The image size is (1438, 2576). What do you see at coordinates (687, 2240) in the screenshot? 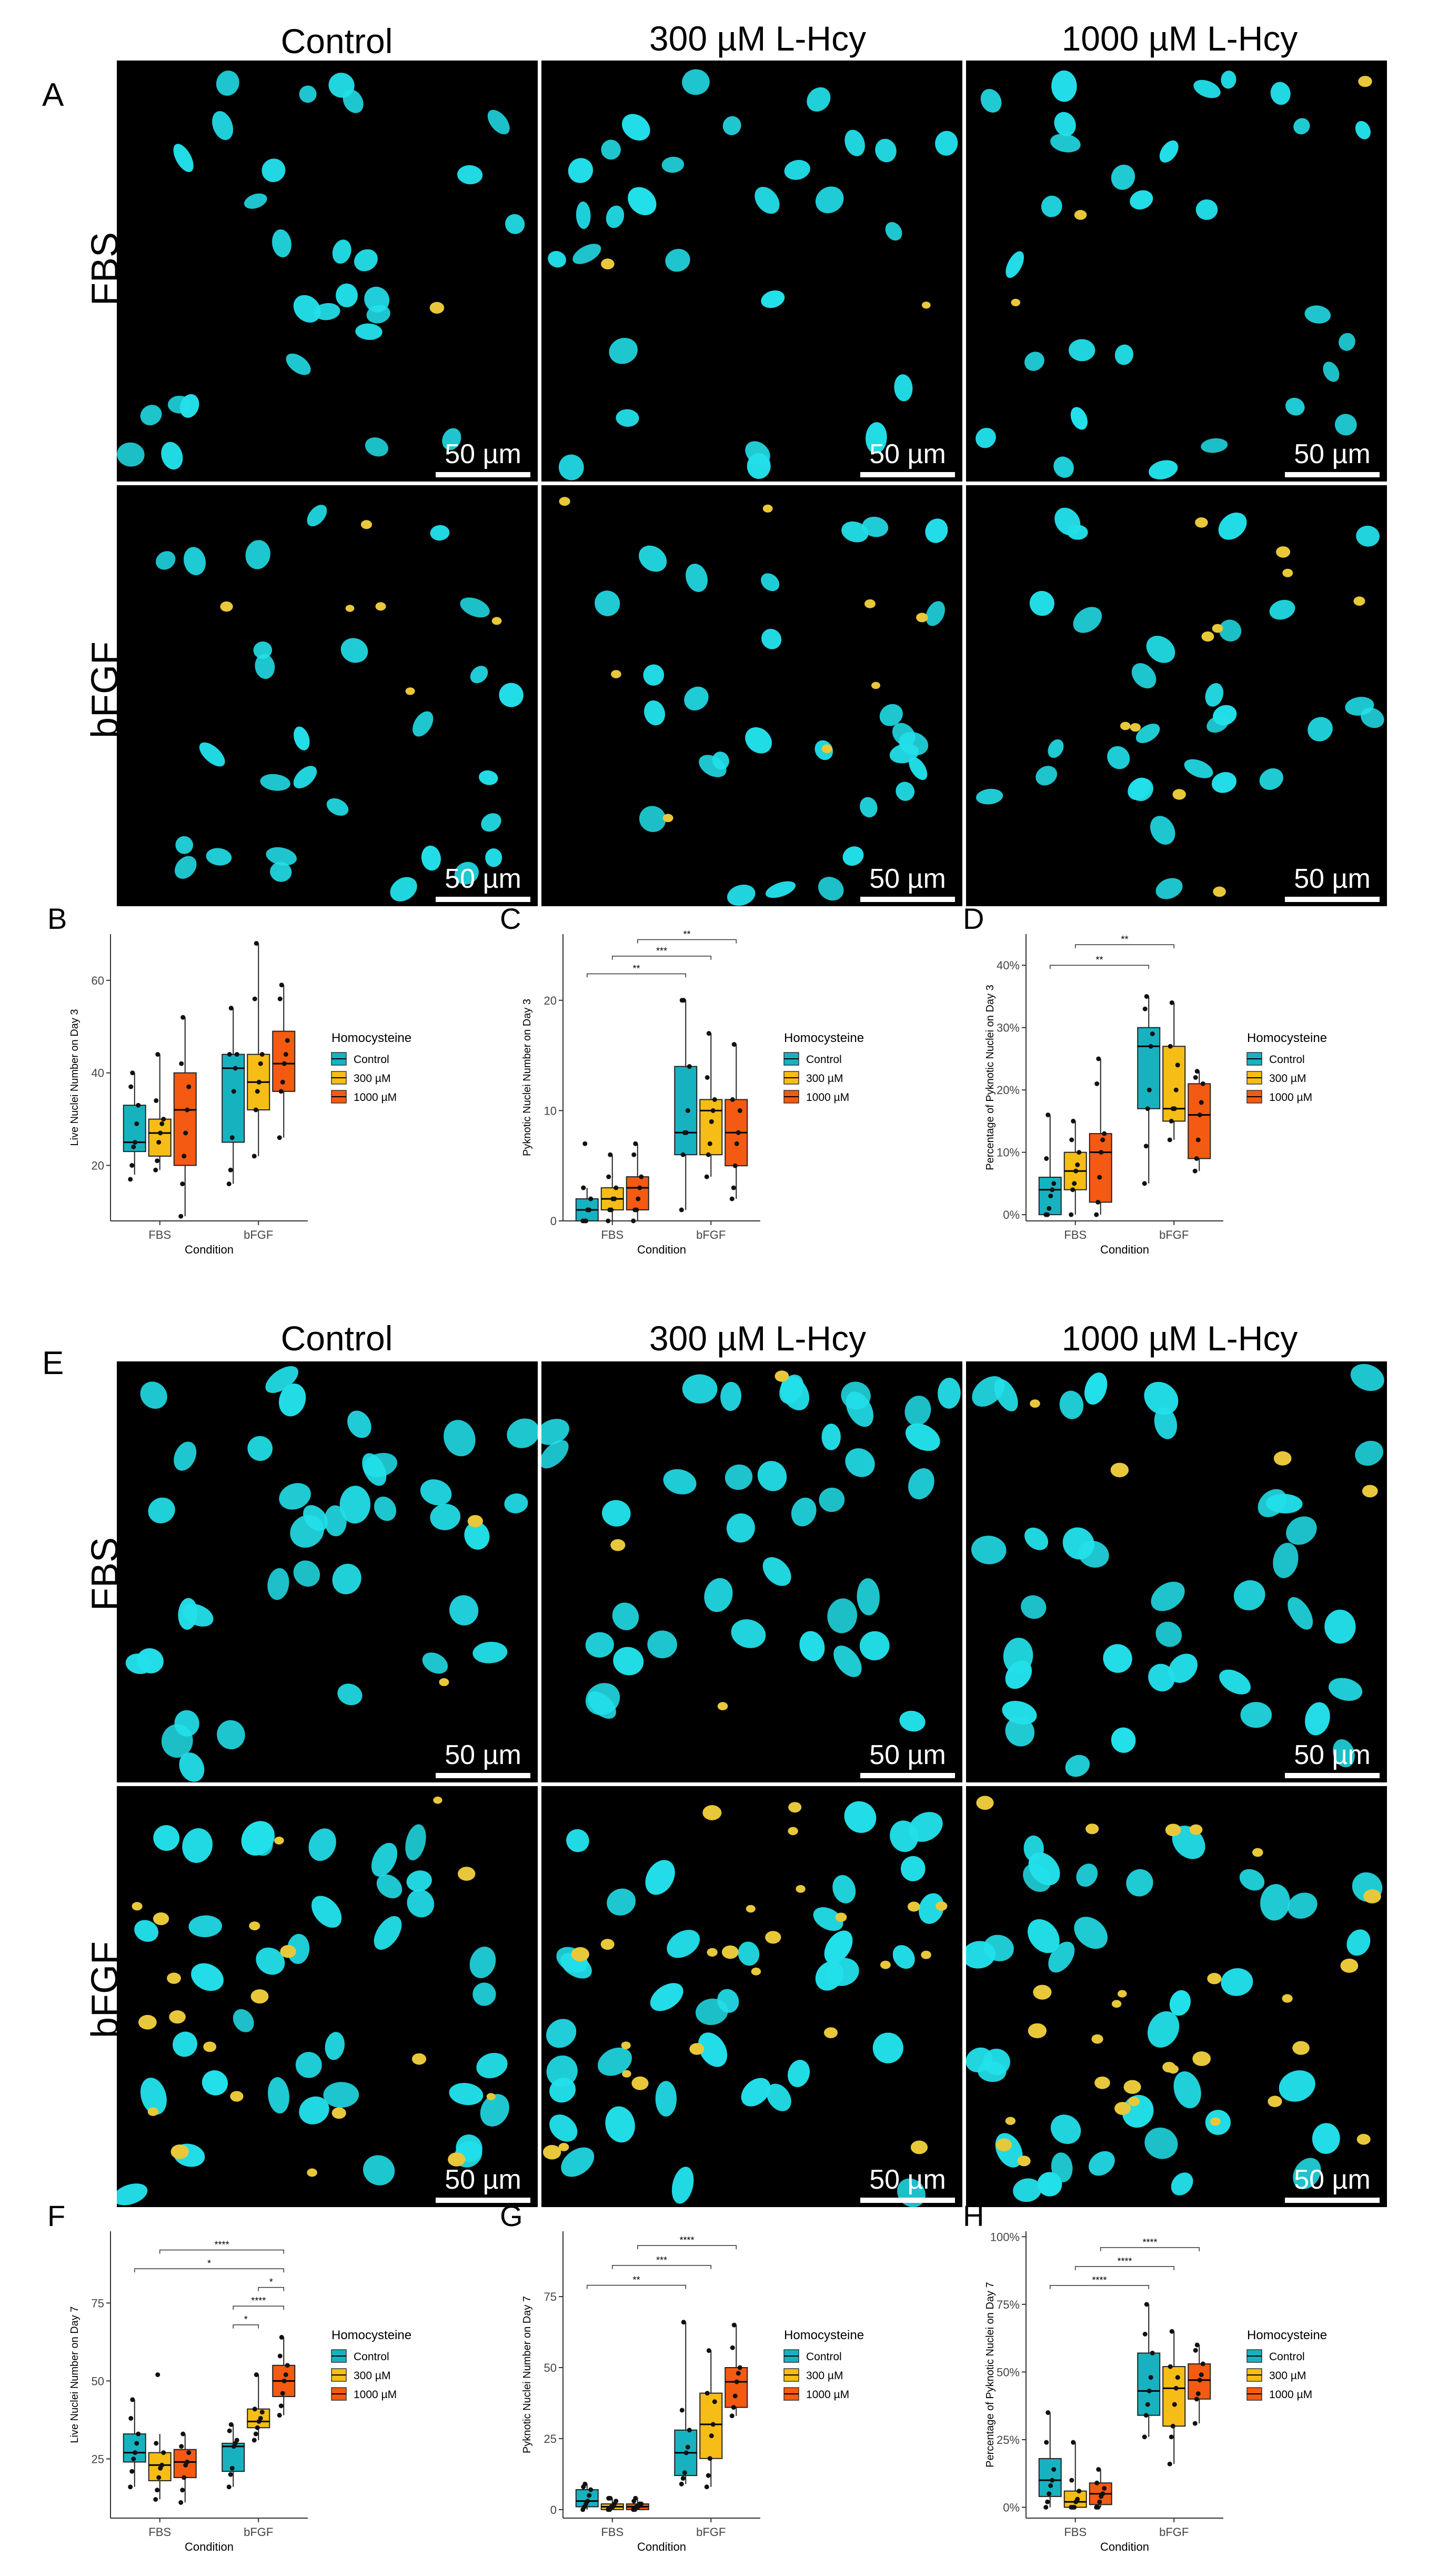
I see `significance-label: ****` at bounding box center [687, 2240].